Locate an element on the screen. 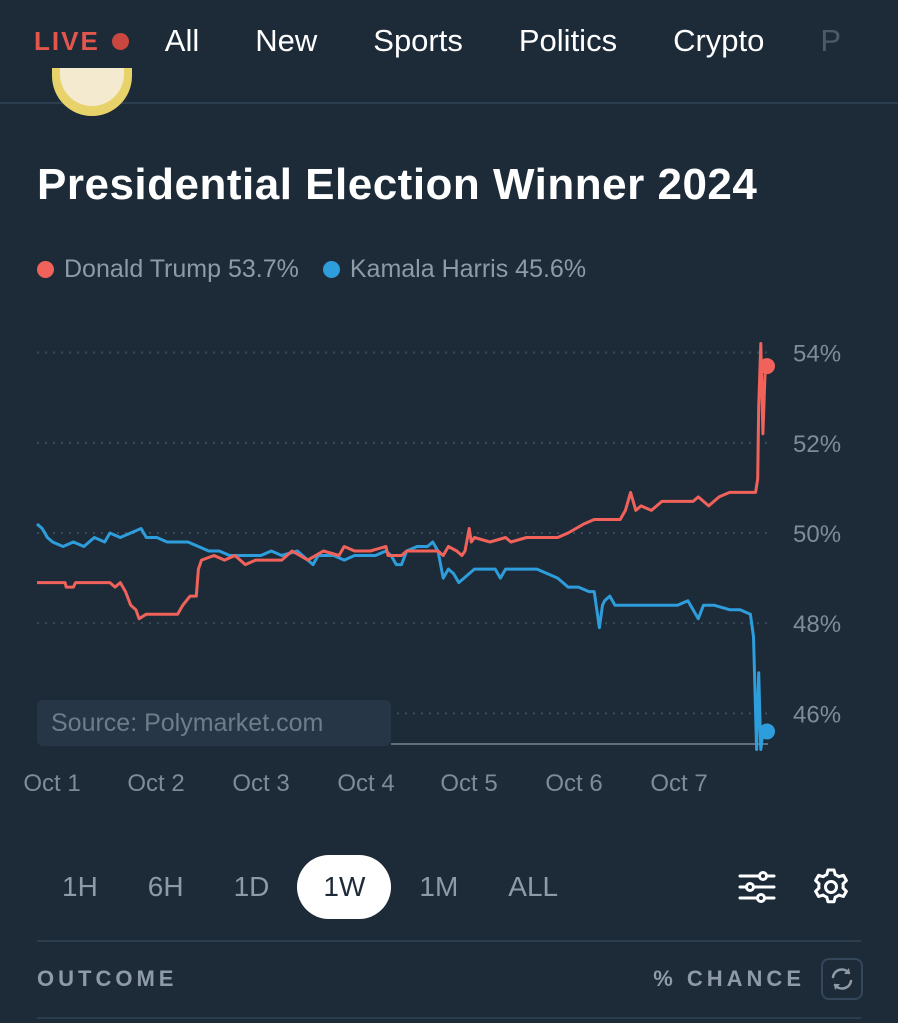  y-tick-label: 48% is located at coordinates (817, 624).